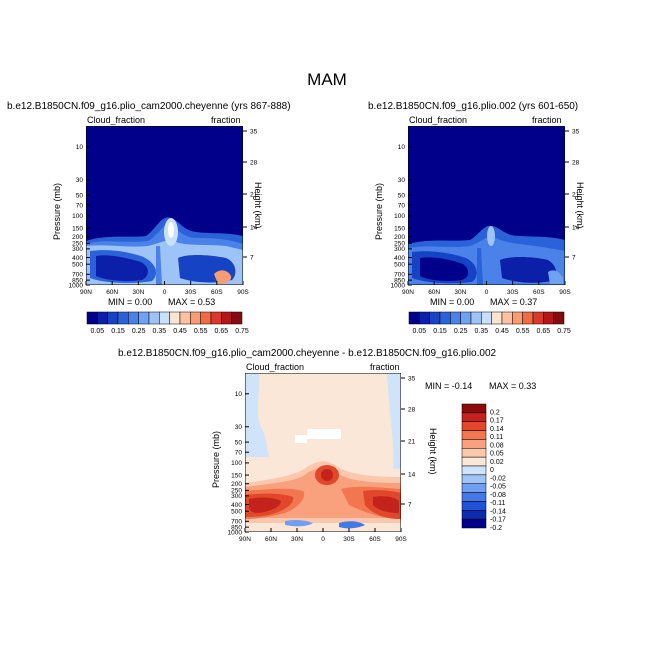 The height and width of the screenshot is (654, 654). What do you see at coordinates (498, 511) in the screenshot?
I see `colorbar-label: -0.14` at bounding box center [498, 511].